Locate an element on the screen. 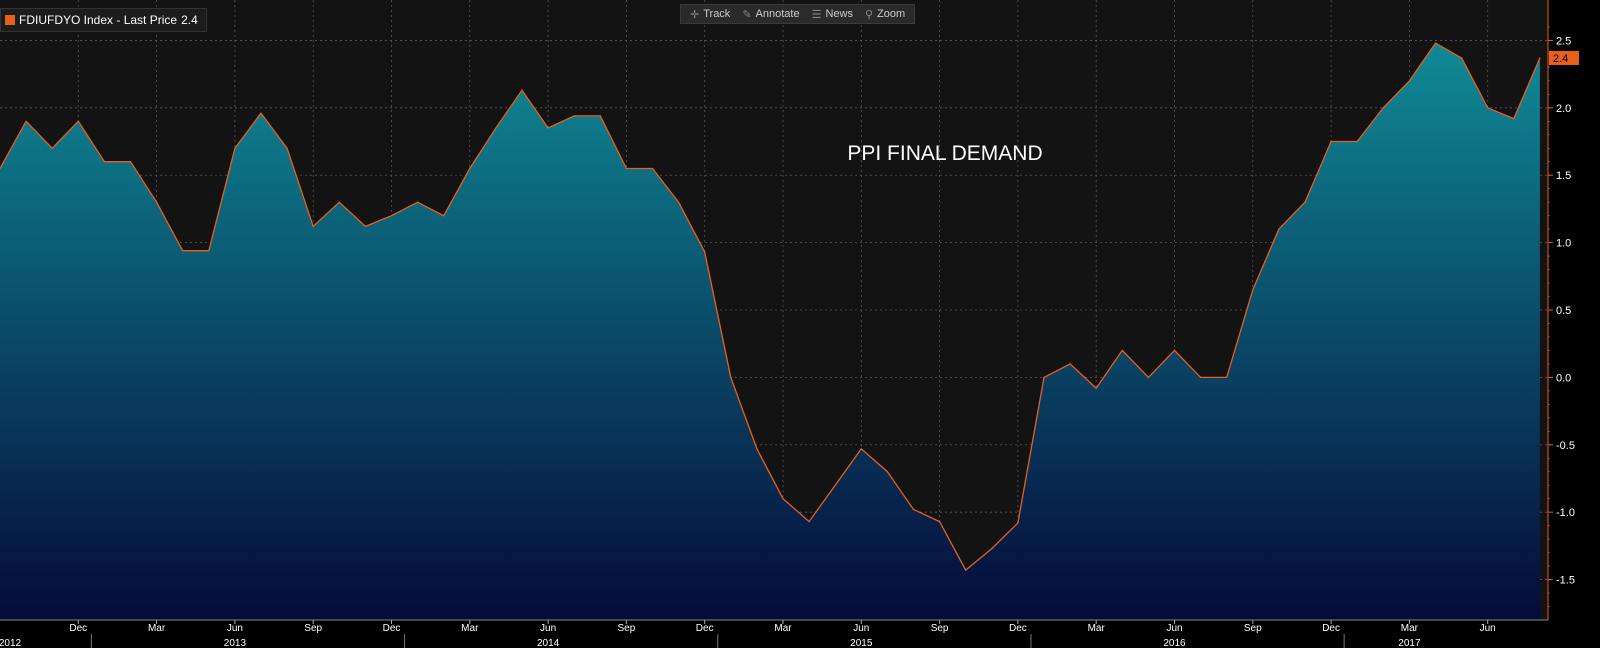  zoom-button: ⚲ Zoom is located at coordinates (885, 14).